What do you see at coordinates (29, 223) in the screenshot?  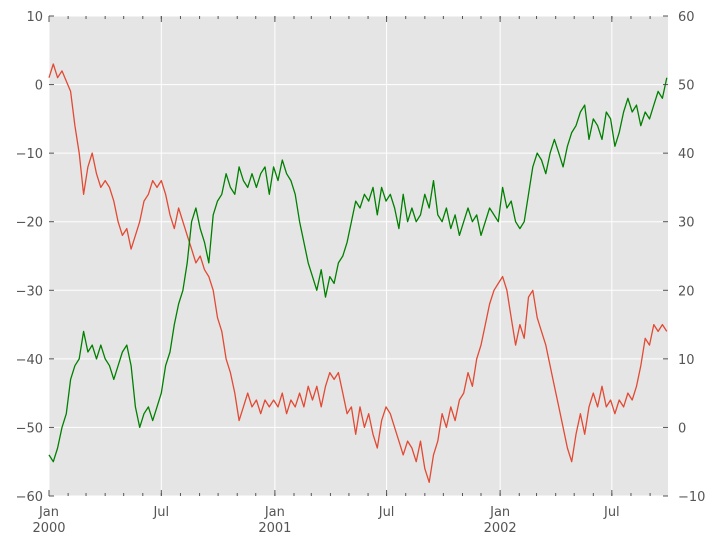 I see `y-left-tick-label: −20` at bounding box center [29, 223].